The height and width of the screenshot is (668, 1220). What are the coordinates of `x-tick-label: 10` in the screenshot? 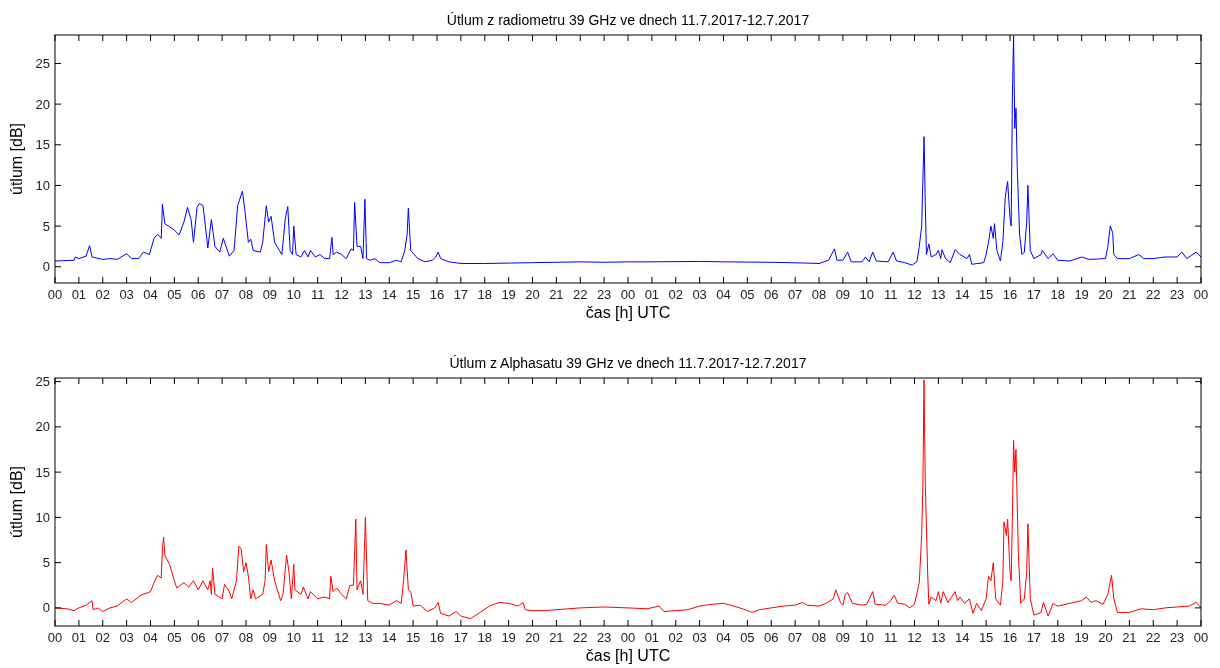 It's located at (293, 637).